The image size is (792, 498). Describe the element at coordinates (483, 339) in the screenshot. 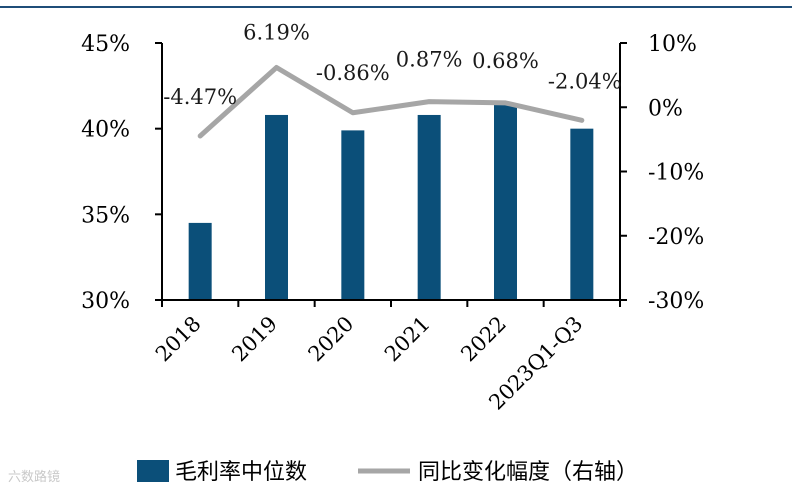

I see `x-tick-label: 2022` at that location.